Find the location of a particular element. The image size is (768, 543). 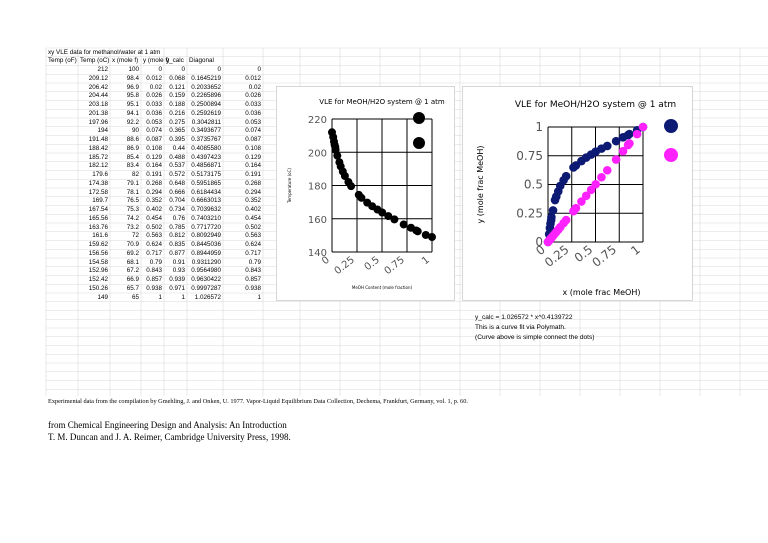

table-cell: 0.717 is located at coordinates (253, 253).